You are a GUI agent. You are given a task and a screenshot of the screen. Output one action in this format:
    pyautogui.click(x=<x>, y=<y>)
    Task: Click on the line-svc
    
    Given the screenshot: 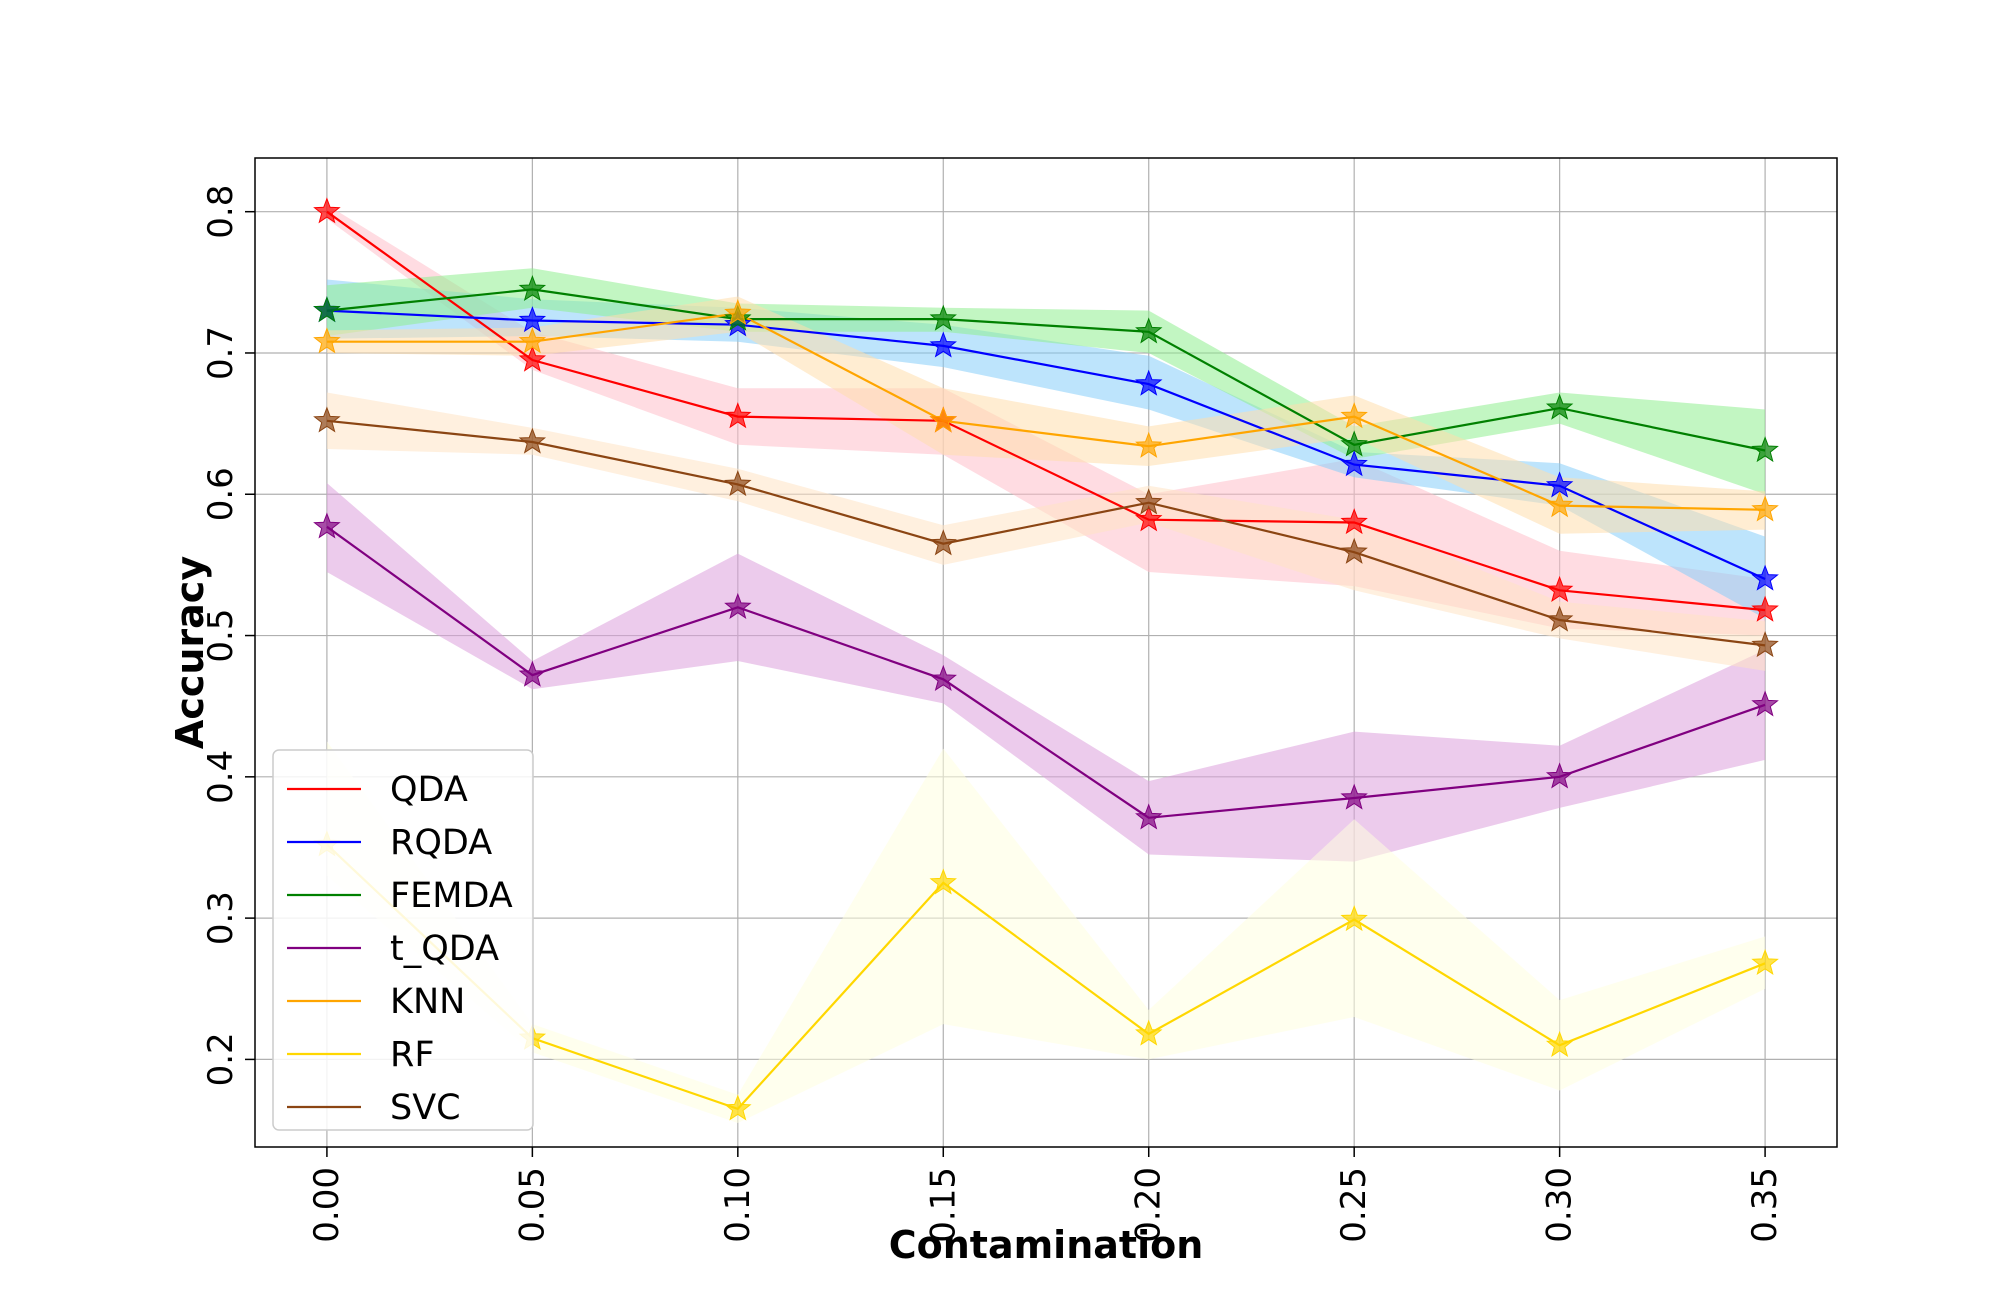 What is the action you would take?
    pyautogui.click(x=1046, y=533)
    